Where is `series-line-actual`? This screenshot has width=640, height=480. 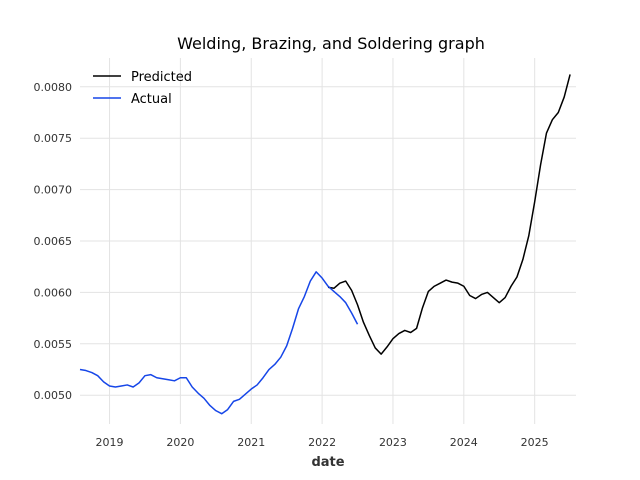
series-line-actual is located at coordinates (219, 343).